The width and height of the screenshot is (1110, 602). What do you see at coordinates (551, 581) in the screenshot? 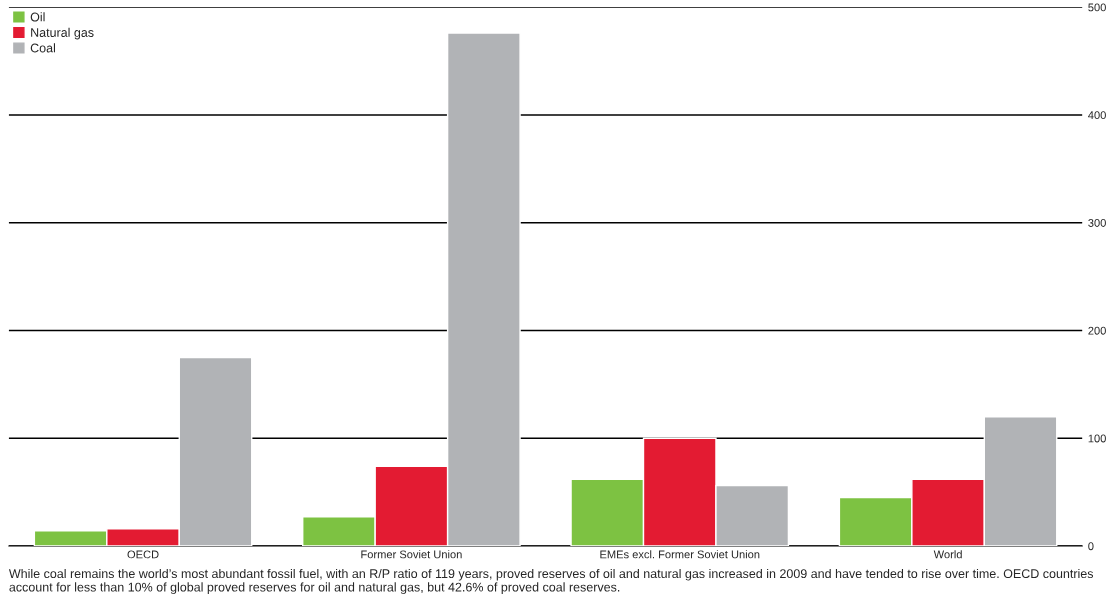
I see `text: While coal remains the world’s most abundant fossil fuel, with an R/P ratio of 119 years, proved reserves of oil and natural gas increased in 2009 and have tended to rise over time. OECD countries account for less than 10% of global proved reserves for oil and natural gas, but 42.6% of proved coal reserves.` at bounding box center [551, 581].